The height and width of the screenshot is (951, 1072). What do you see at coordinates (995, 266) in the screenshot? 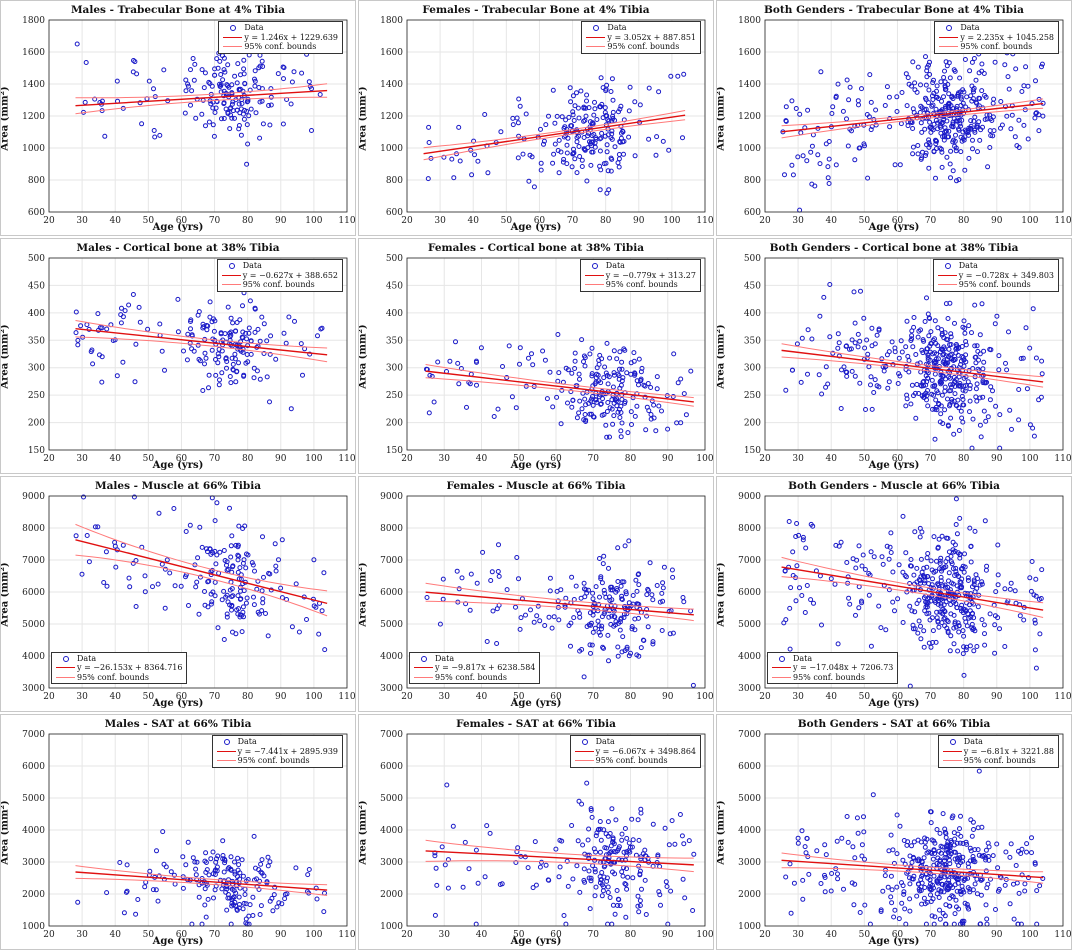
I see `legend-data: Data` at bounding box center [995, 266].